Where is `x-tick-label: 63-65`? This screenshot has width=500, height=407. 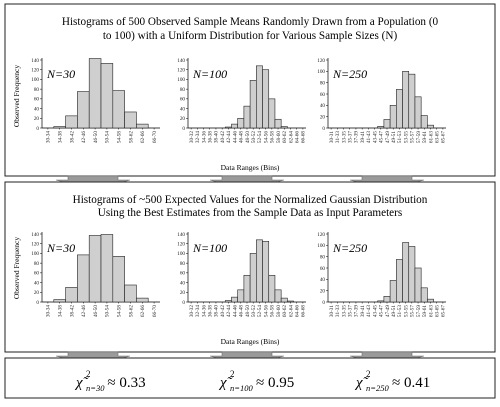
x-tick-label: 63-65 is located at coordinates (437, 311).